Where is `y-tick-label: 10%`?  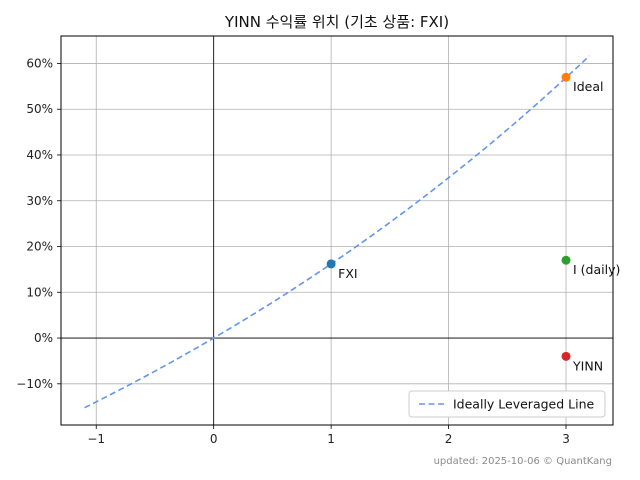 y-tick-label: 10% is located at coordinates (39, 292).